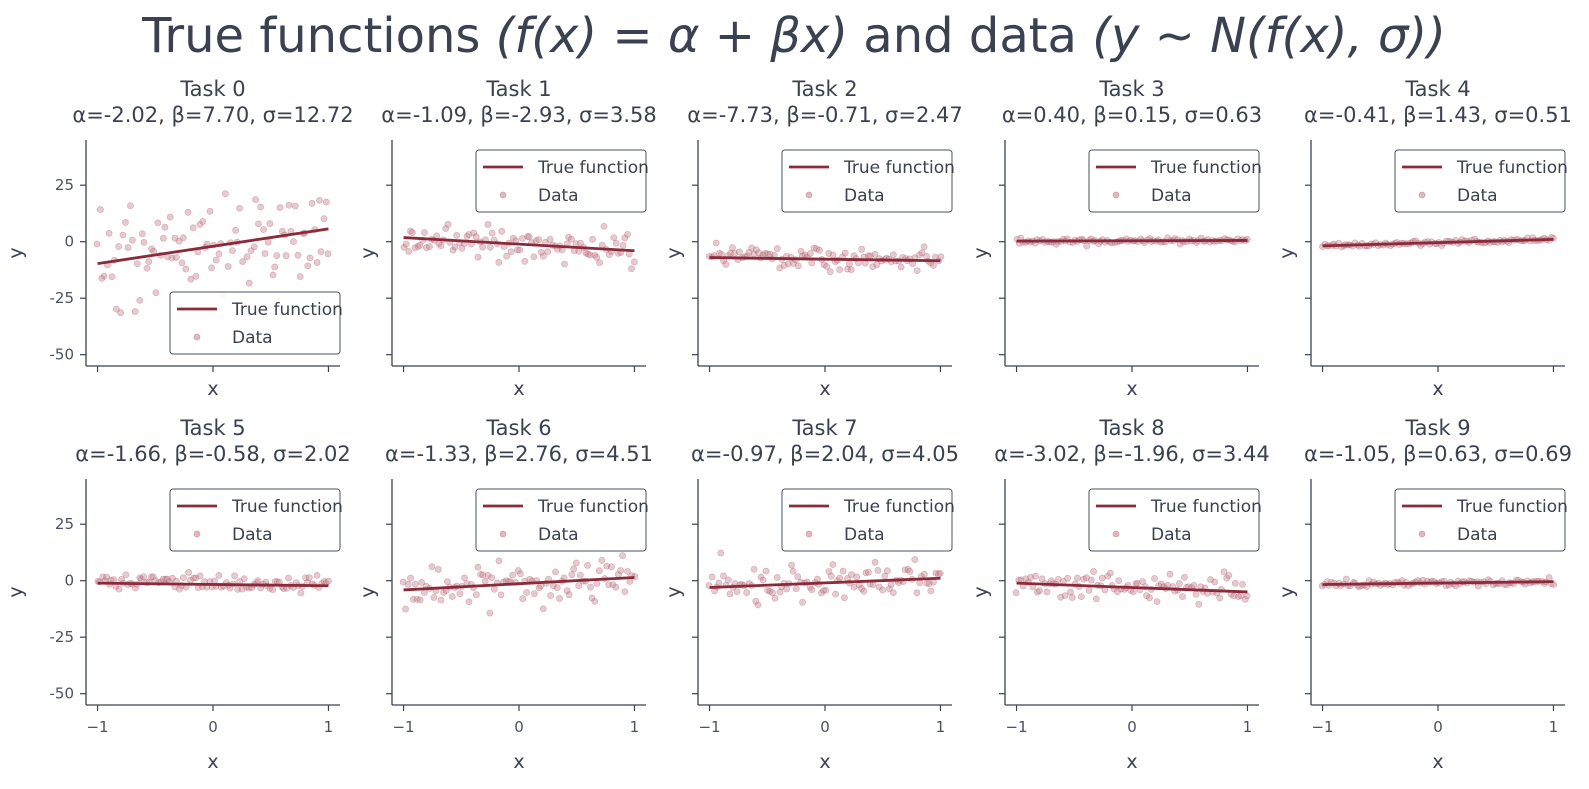 This screenshot has height=789, width=1589. What do you see at coordinates (1132, 727) in the screenshot?
I see `x-tick-label: 0` at bounding box center [1132, 727].